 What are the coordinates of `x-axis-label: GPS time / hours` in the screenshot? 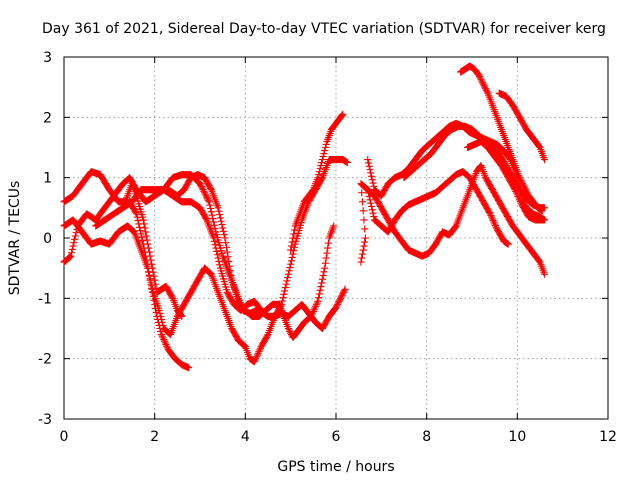 It's located at (335, 467).